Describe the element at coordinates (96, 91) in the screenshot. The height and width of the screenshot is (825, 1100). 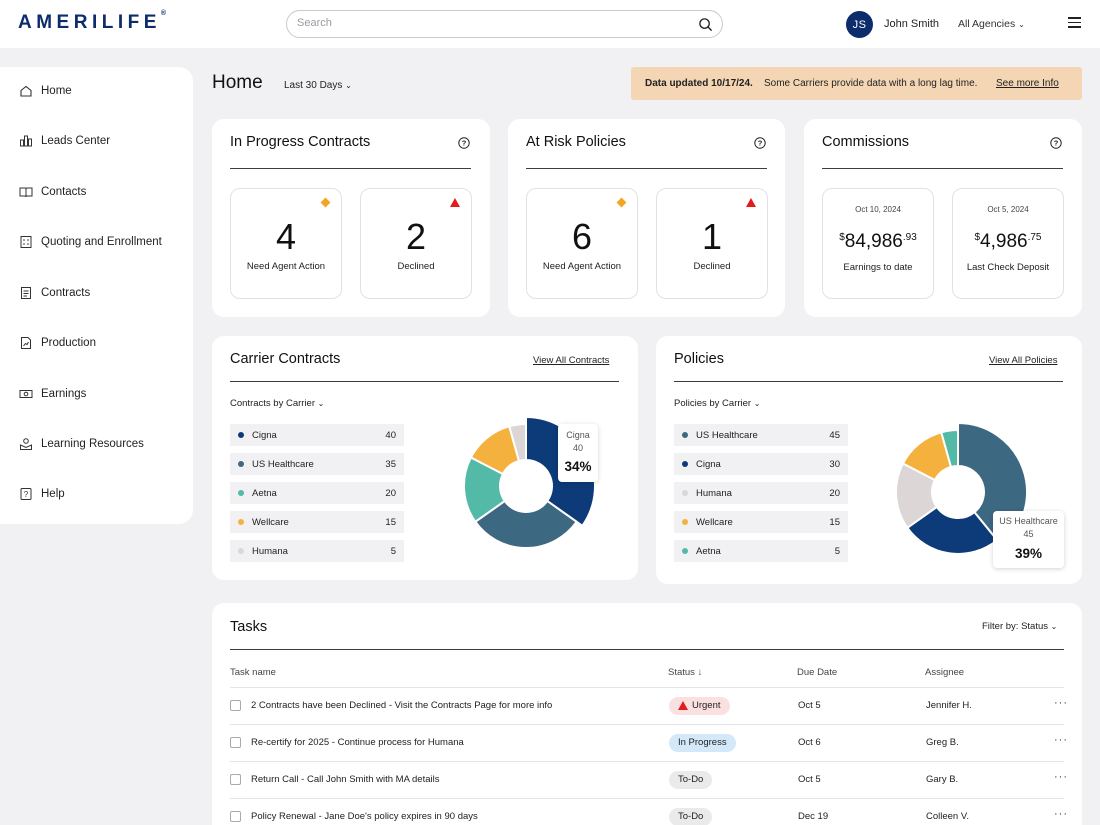
I see `sidebar-item-home: Home` at that location.